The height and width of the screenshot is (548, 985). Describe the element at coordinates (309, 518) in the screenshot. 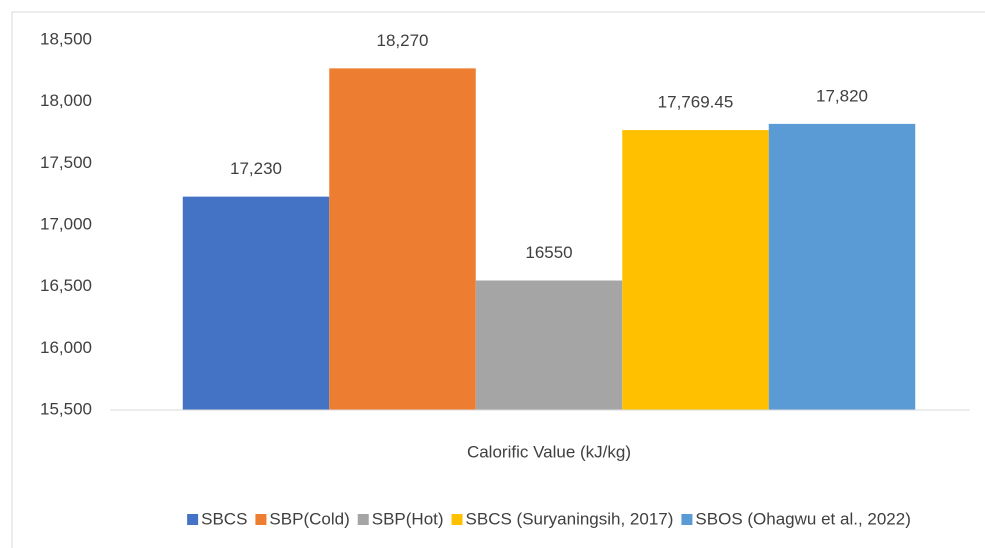

I see `legend-label: SBP(Cold)` at that location.